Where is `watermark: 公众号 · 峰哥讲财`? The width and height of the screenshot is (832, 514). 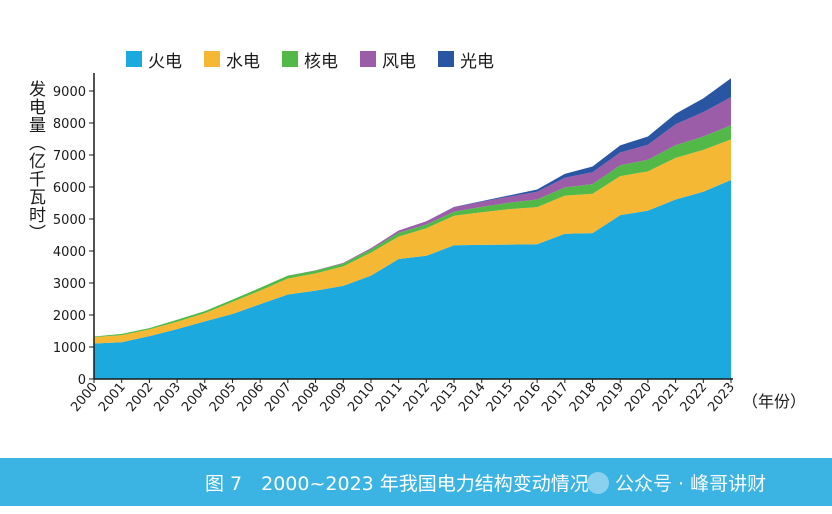 watermark: 公众号 · 峰哥讲财 is located at coordinates (676, 482).